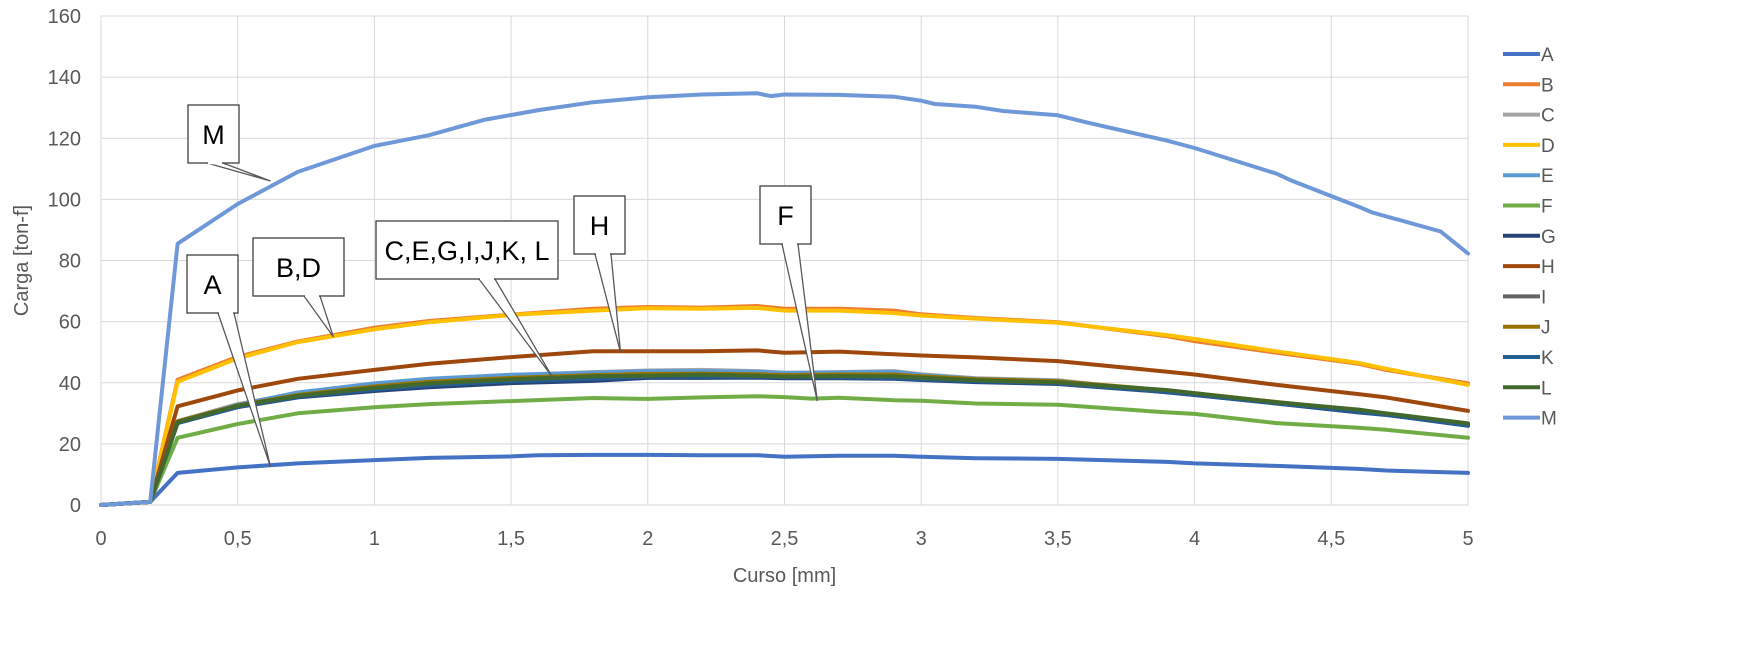 This screenshot has height=664, width=1749. What do you see at coordinates (784, 479) in the screenshot?
I see `series-line-a` at bounding box center [784, 479].